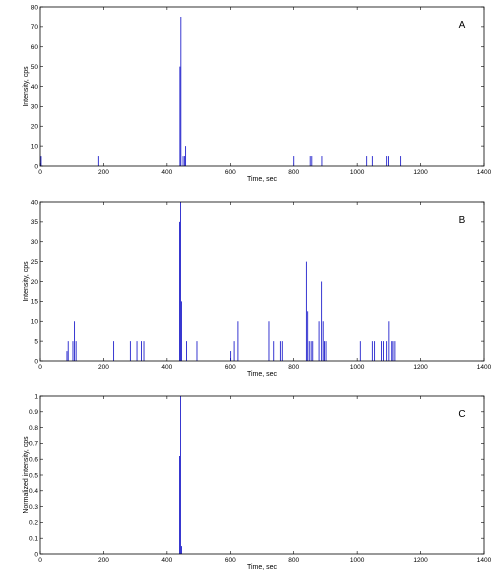 The width and height of the screenshot is (500, 574). Describe the element at coordinates (35, 7) in the screenshot. I see `y-tick-label: 80` at that location.